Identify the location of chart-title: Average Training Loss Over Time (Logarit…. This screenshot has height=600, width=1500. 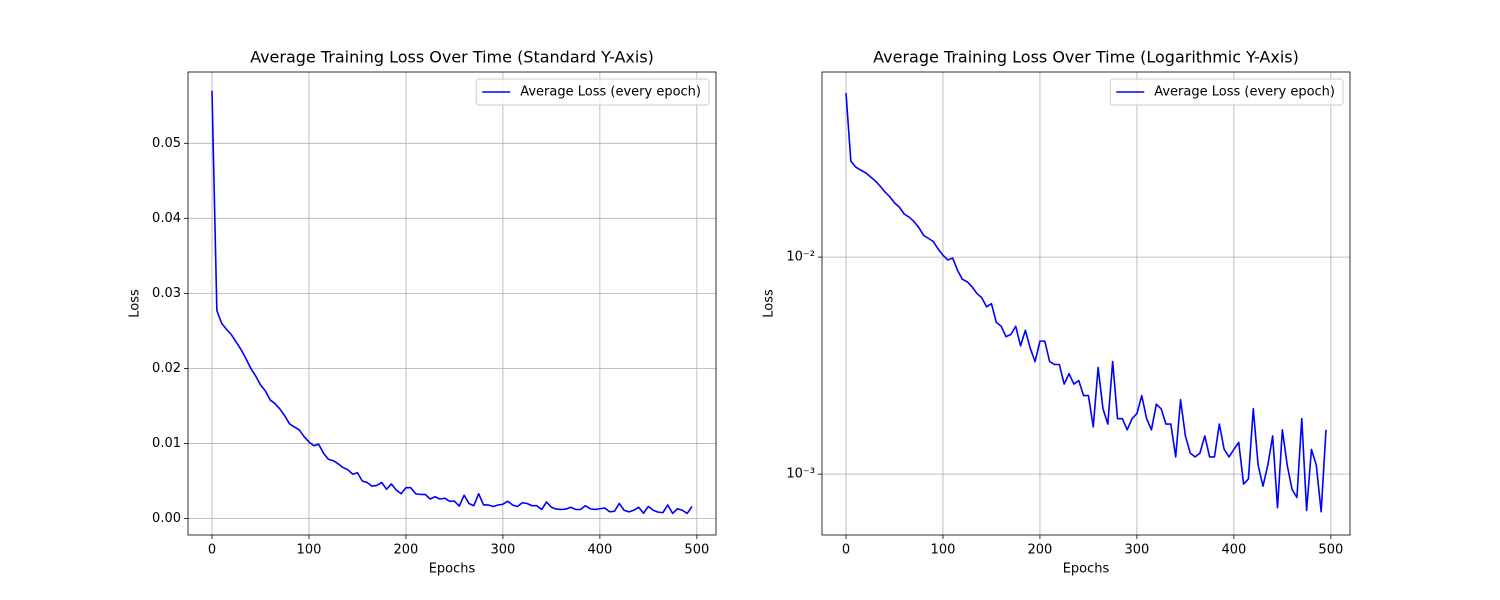
(1086, 57).